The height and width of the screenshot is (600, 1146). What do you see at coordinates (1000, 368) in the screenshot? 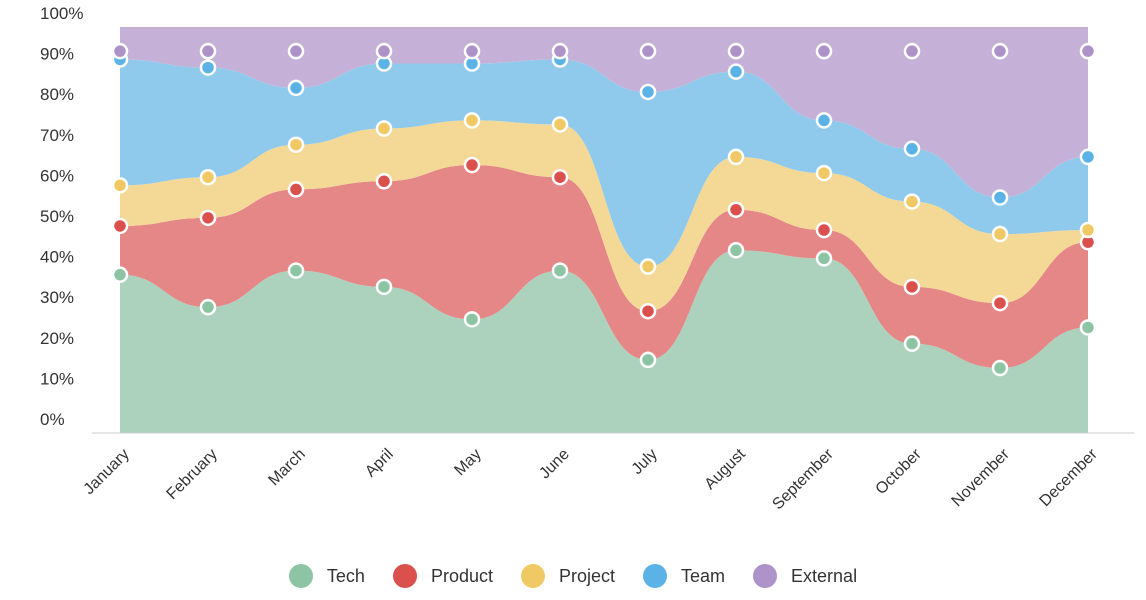
I see `point-tech-november` at bounding box center [1000, 368].